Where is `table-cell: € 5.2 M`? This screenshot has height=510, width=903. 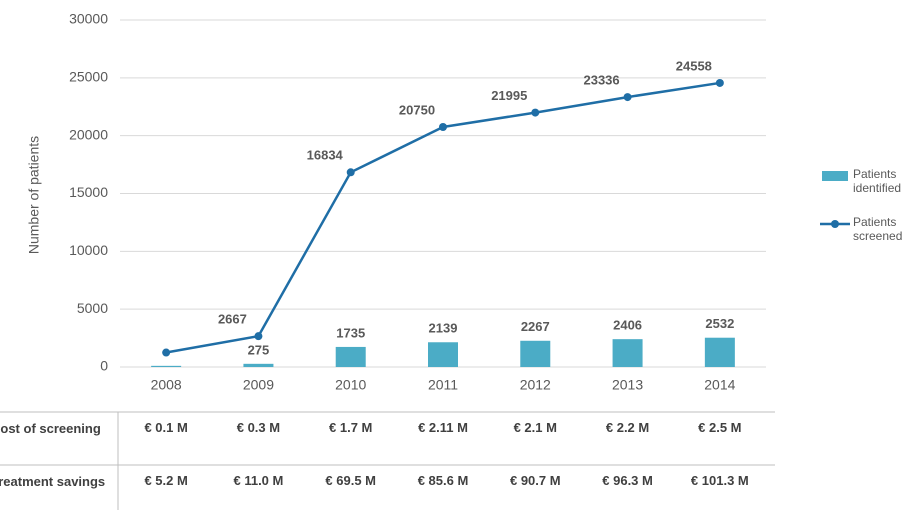
table-cell: € 5.2 M is located at coordinates (166, 480).